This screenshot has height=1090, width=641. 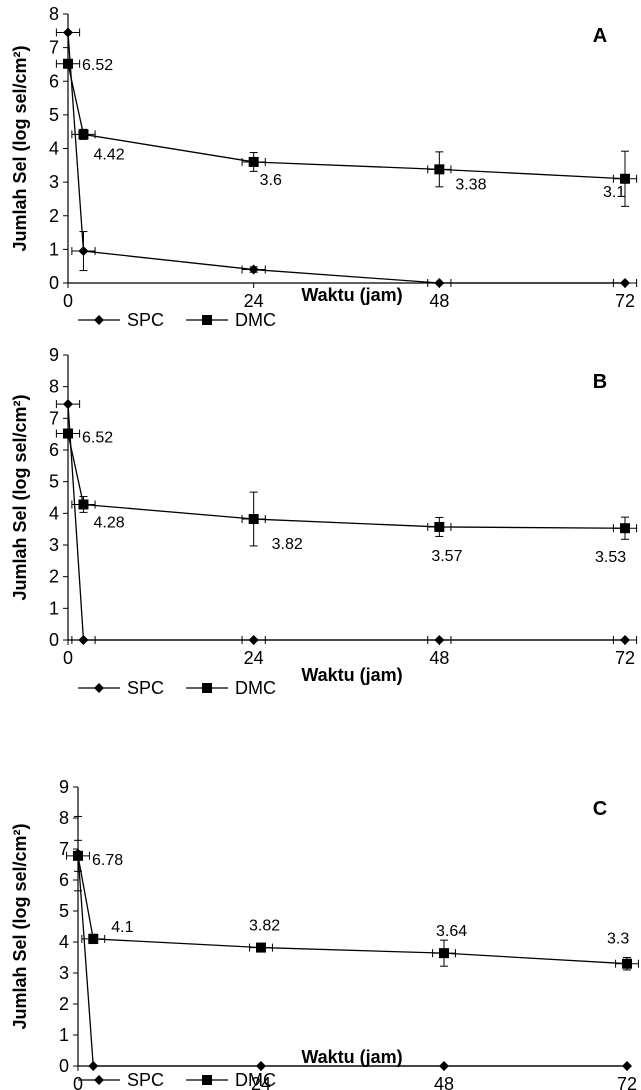 I want to click on dmc-data-label: 4.42, so click(x=108, y=154).